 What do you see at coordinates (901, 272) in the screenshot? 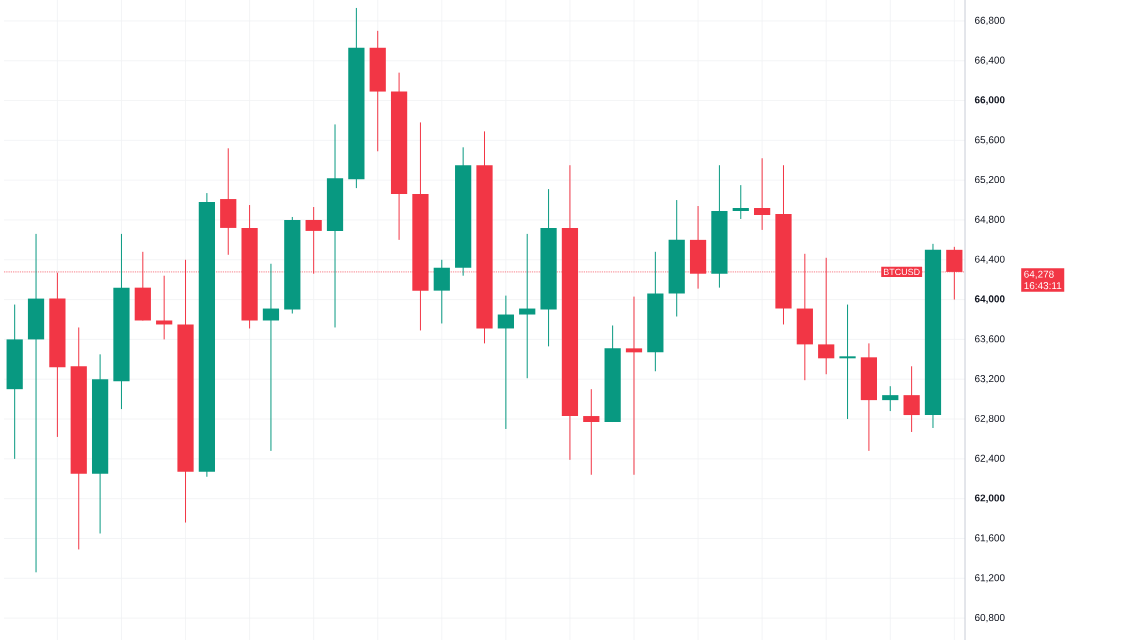
I see `ref-line-label: BTCUSD` at bounding box center [901, 272].